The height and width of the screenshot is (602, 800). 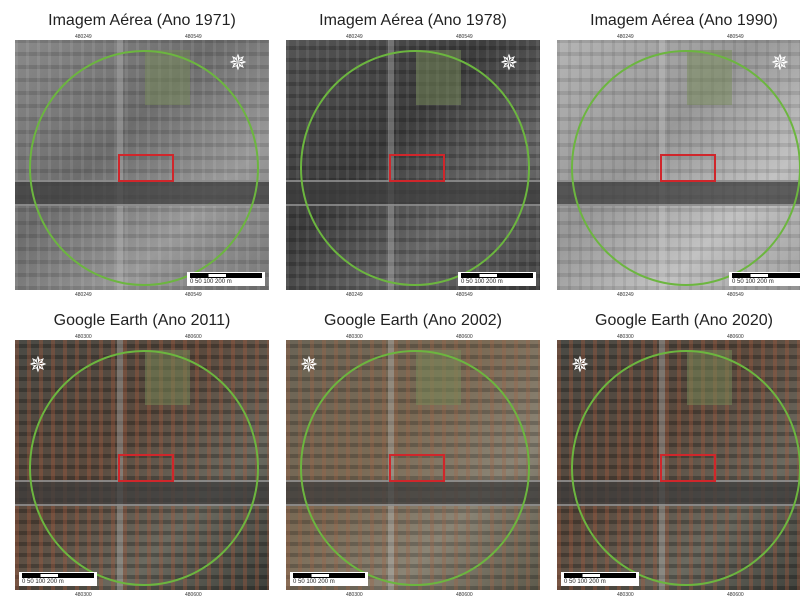 I want to click on panel-title: Imagem Aérea (Ano 1978), so click(x=413, y=20).